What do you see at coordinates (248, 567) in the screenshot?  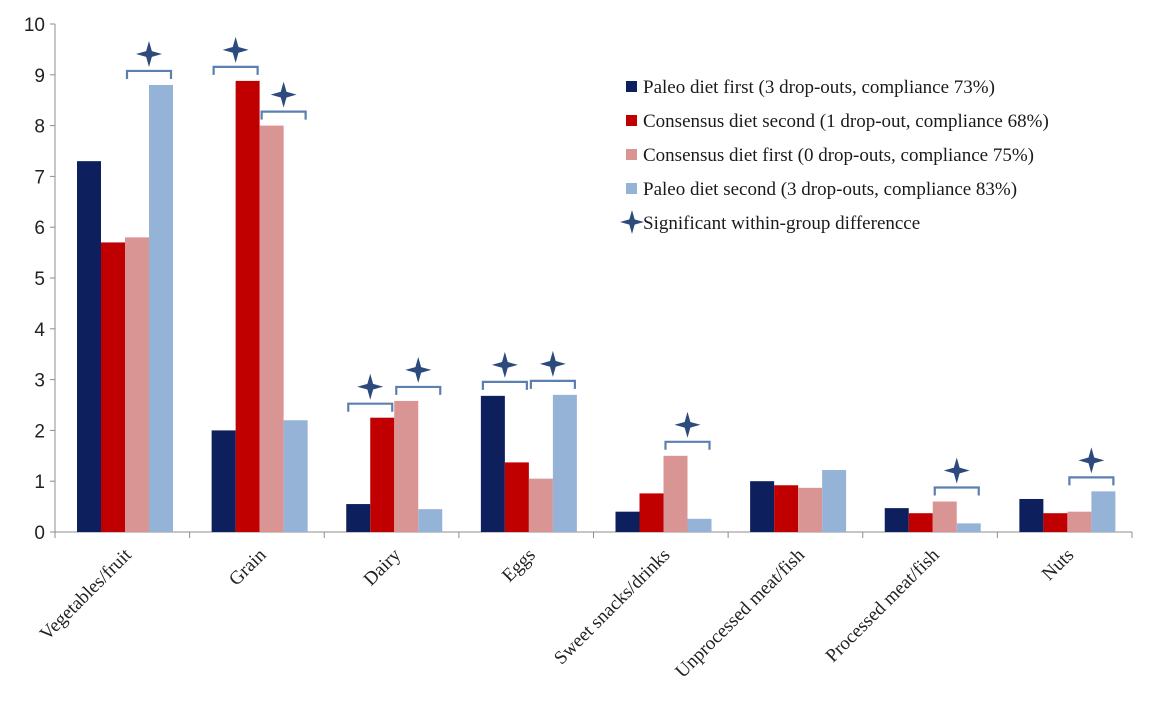 I see `category-label: Grain` at bounding box center [248, 567].